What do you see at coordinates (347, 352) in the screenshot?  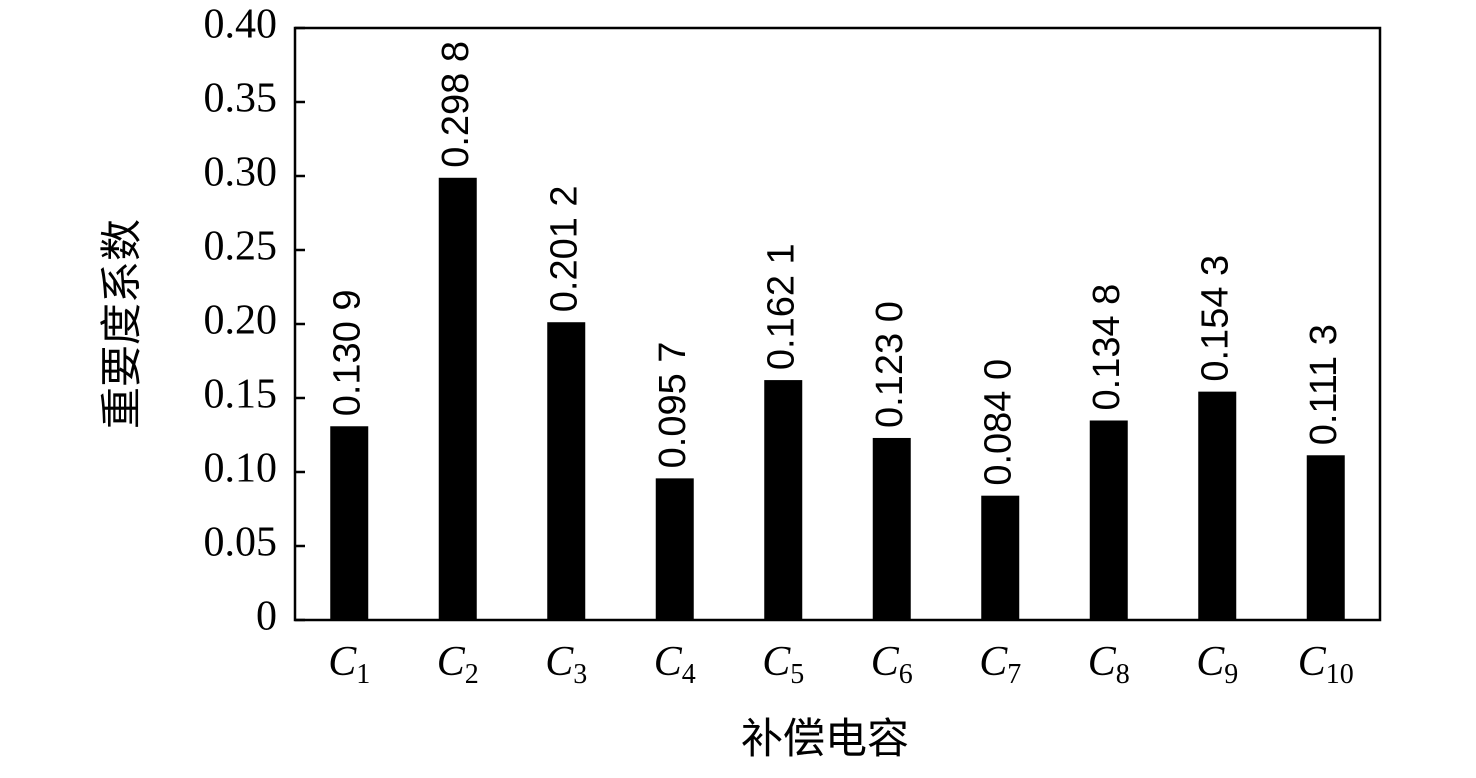 I see `value-label: 0.130 9` at bounding box center [347, 352].